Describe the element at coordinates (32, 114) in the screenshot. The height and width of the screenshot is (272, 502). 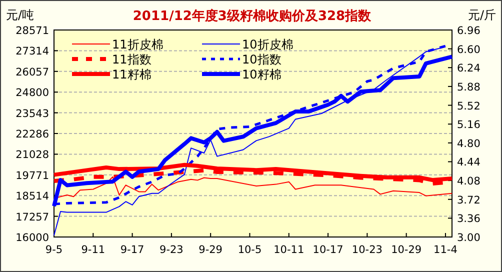
I see `y-tick-label: 23543` at that location.